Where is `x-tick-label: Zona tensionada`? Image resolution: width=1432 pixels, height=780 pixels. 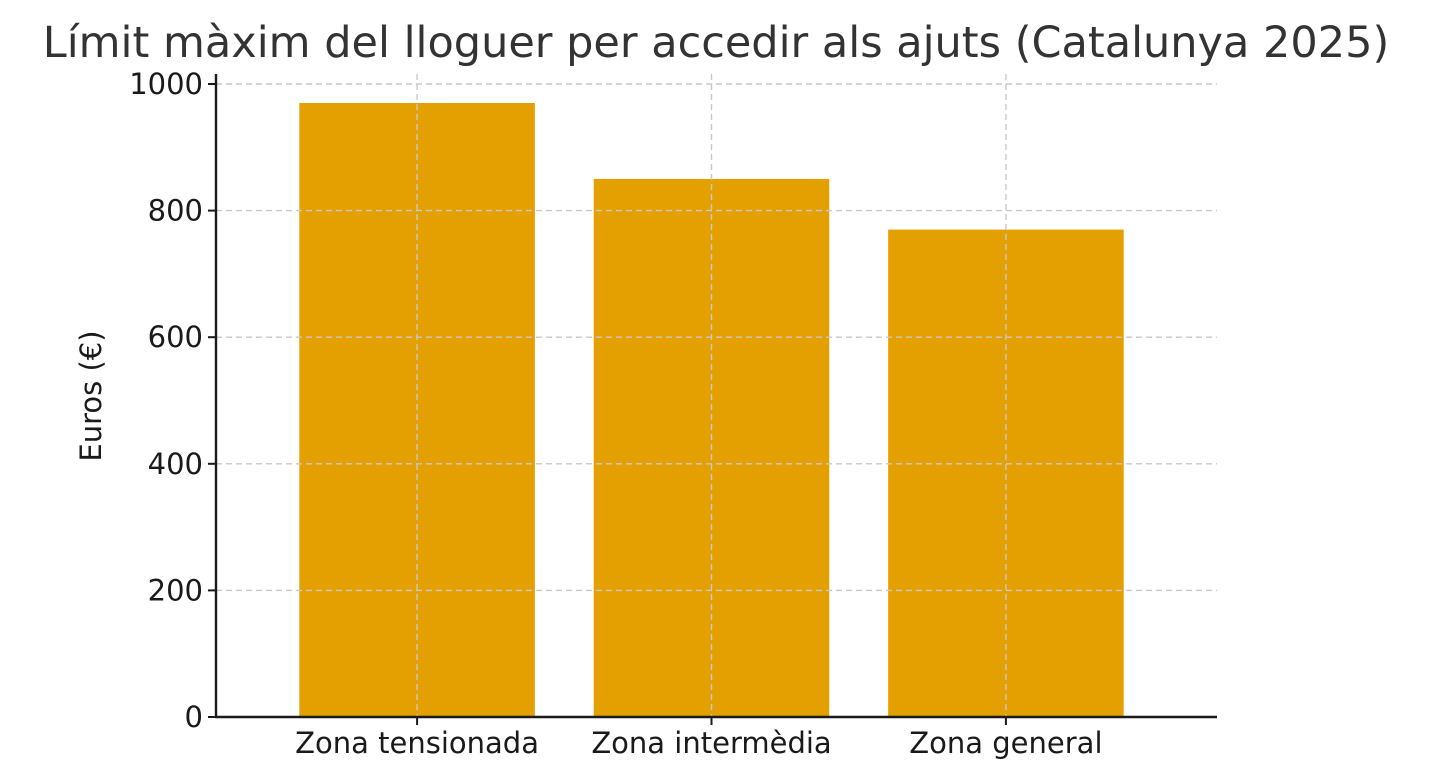 x-tick-label: Zona tensionada is located at coordinates (417, 743).